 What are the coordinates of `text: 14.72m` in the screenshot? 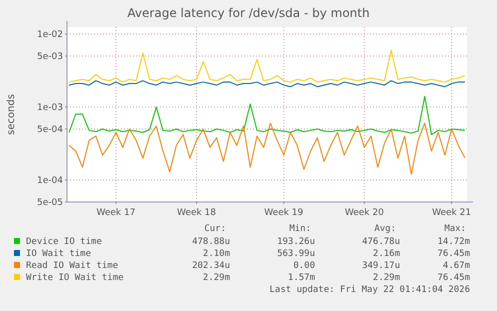 It's located at (453, 242).